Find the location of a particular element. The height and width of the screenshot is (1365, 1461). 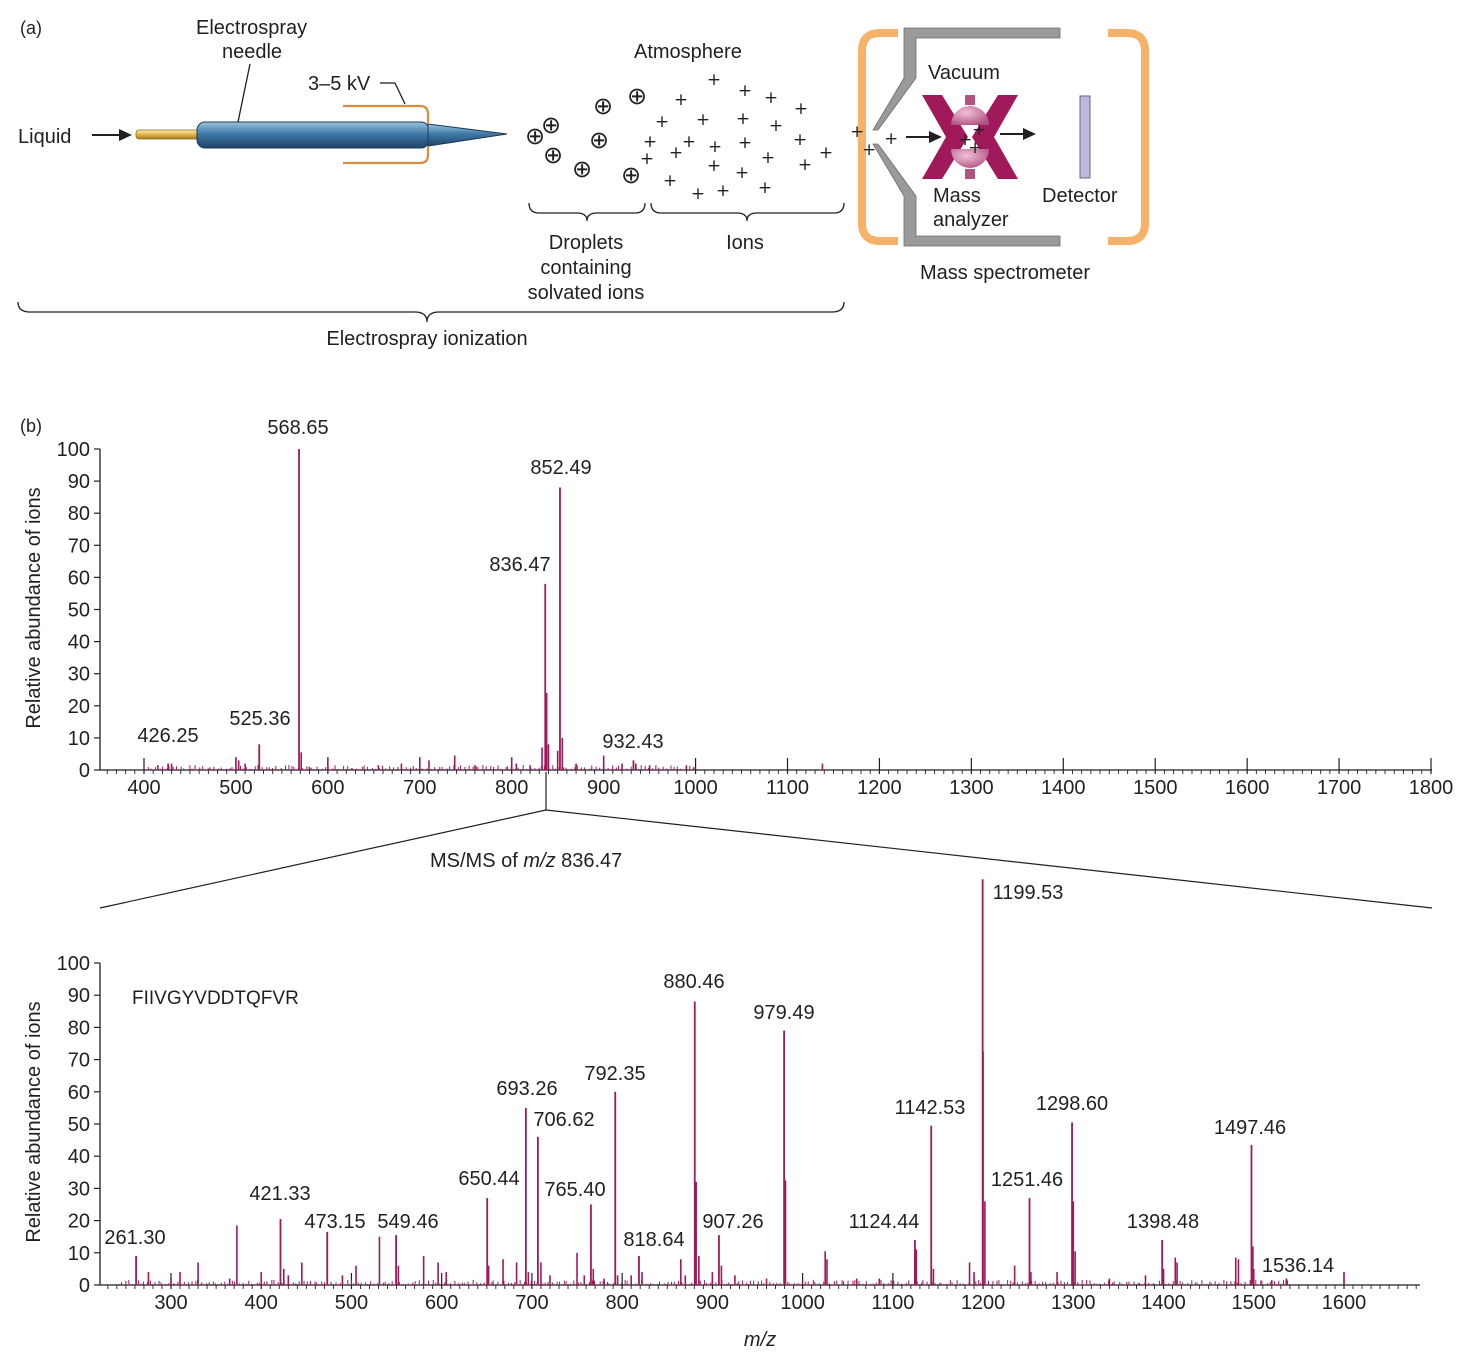

x-tick-label: 1700 is located at coordinates (1339, 788).